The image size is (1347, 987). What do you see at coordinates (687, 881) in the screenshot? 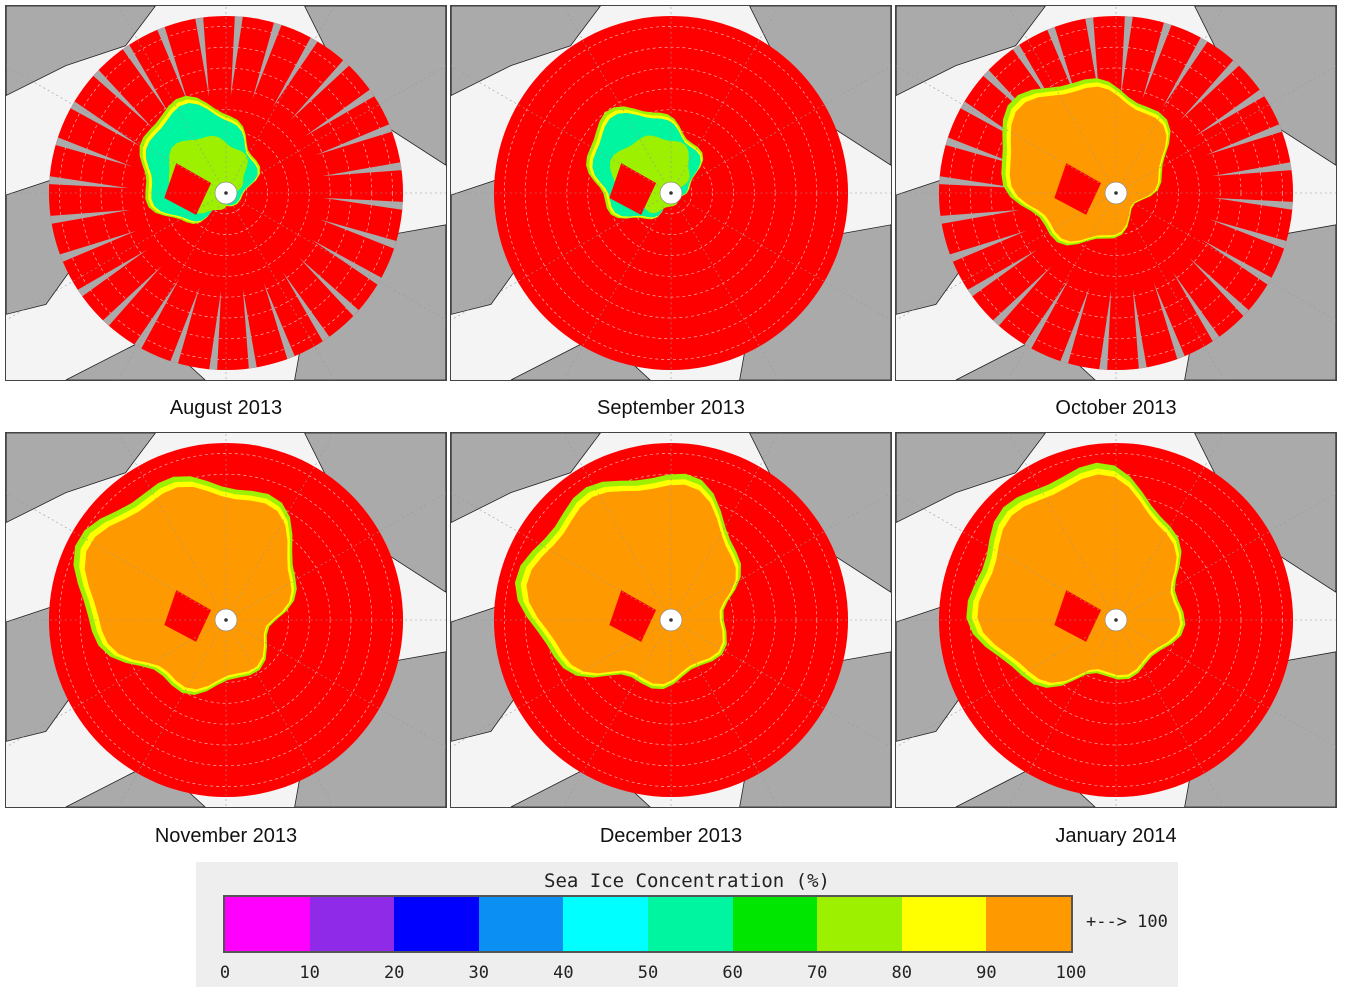
I see `legend-title: Sea Ice Concentration (%)` at bounding box center [687, 881].